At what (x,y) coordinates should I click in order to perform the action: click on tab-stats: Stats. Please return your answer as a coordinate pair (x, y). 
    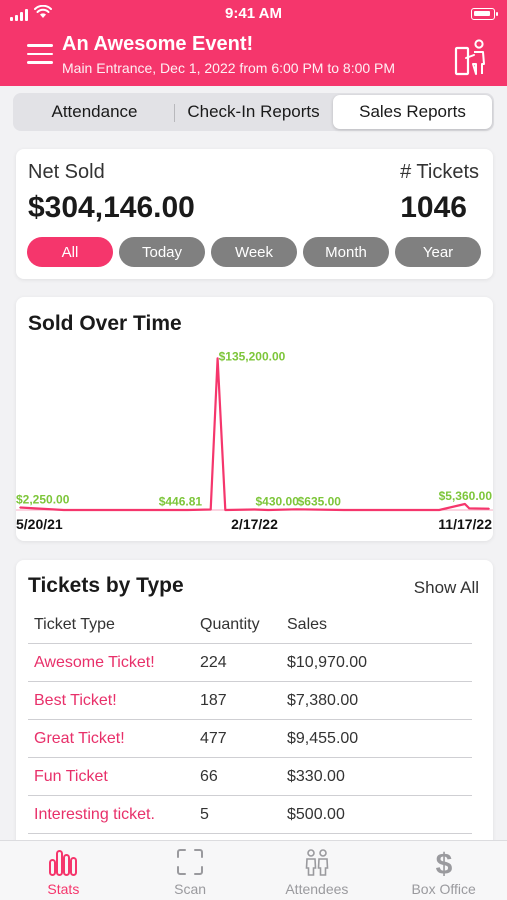
    Looking at the image, I should click on (63, 870).